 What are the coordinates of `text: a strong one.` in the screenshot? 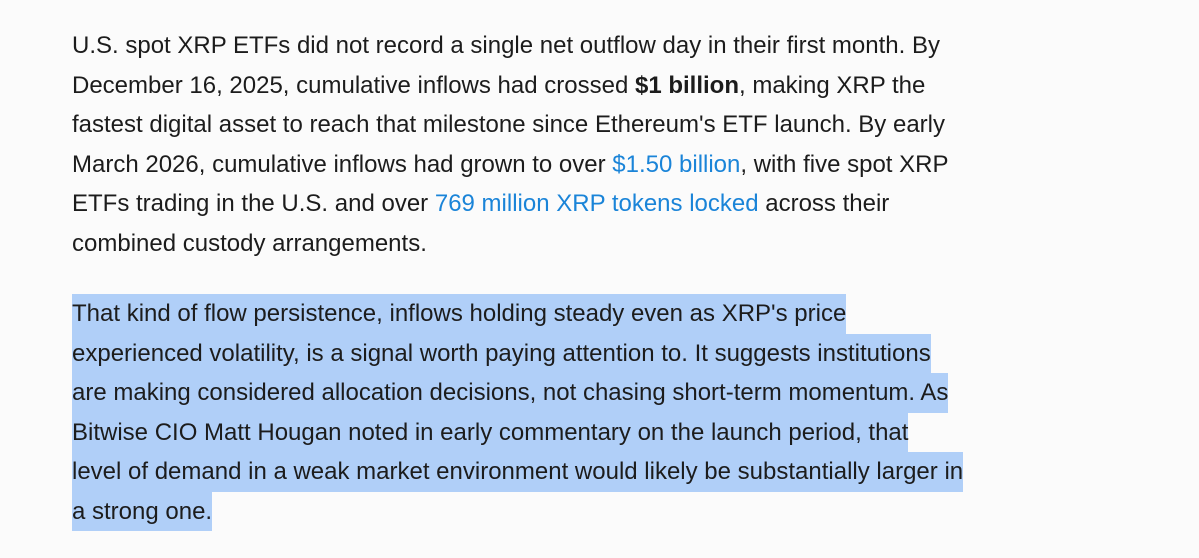 It's located at (142, 511).